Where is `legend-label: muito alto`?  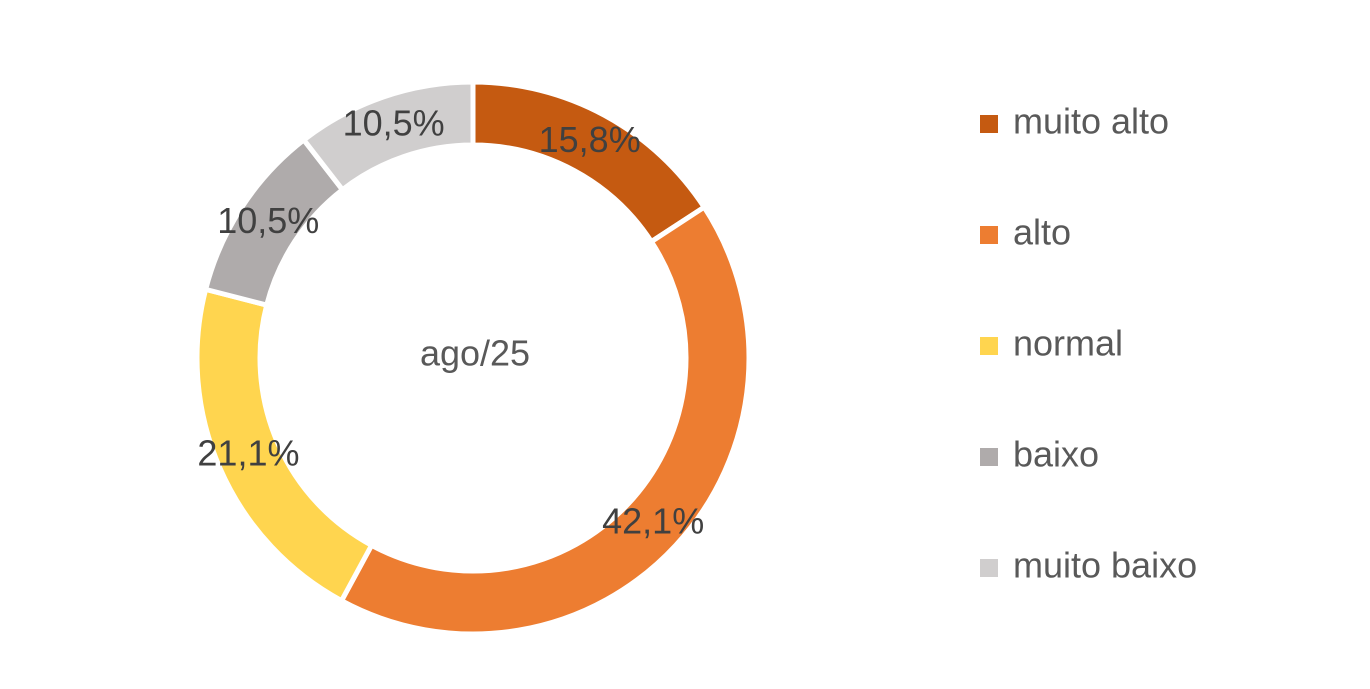 legend-label: muito alto is located at coordinates (1091, 121).